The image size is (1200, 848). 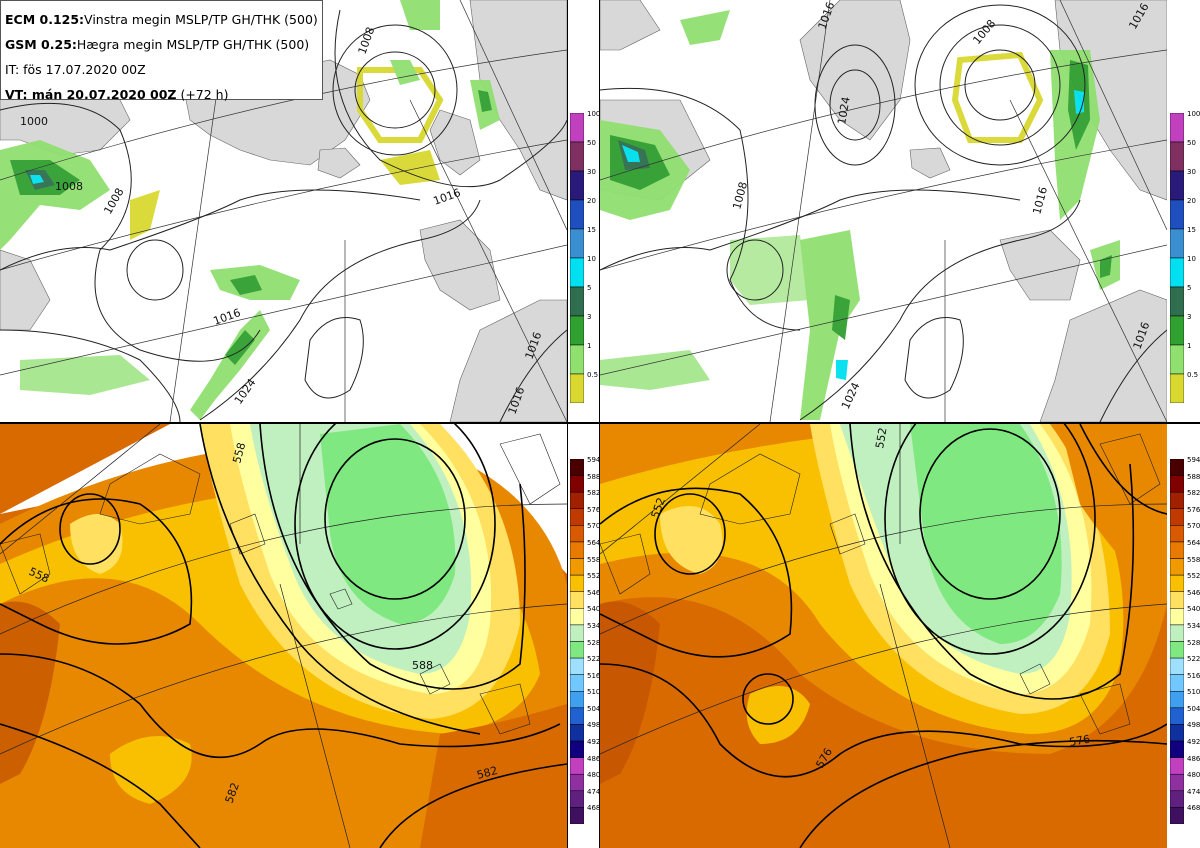 I want to click on ecm-model-label: ECM 0.125:, so click(x=45, y=19).